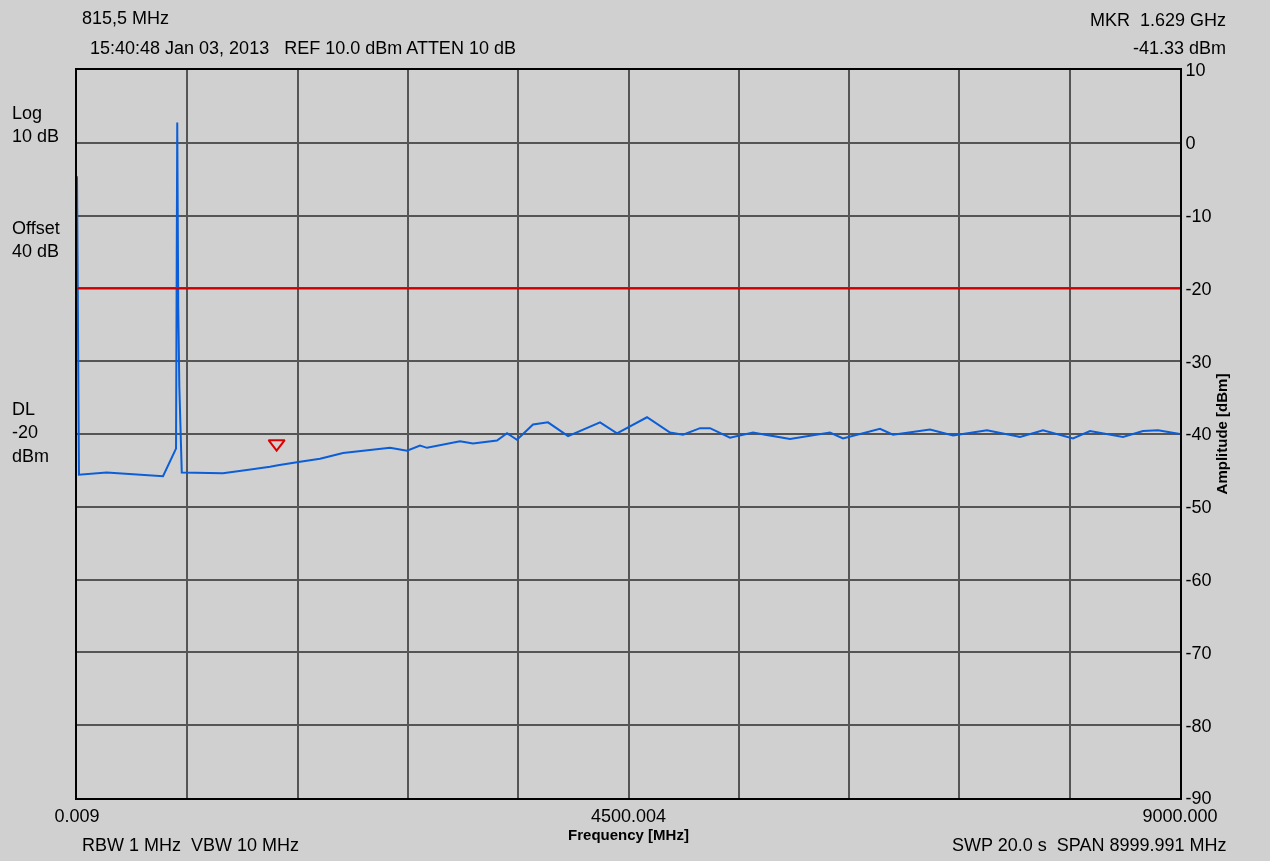 This screenshot has width=1270, height=861. I want to click on y-tick-label: -20, so click(1198, 288).